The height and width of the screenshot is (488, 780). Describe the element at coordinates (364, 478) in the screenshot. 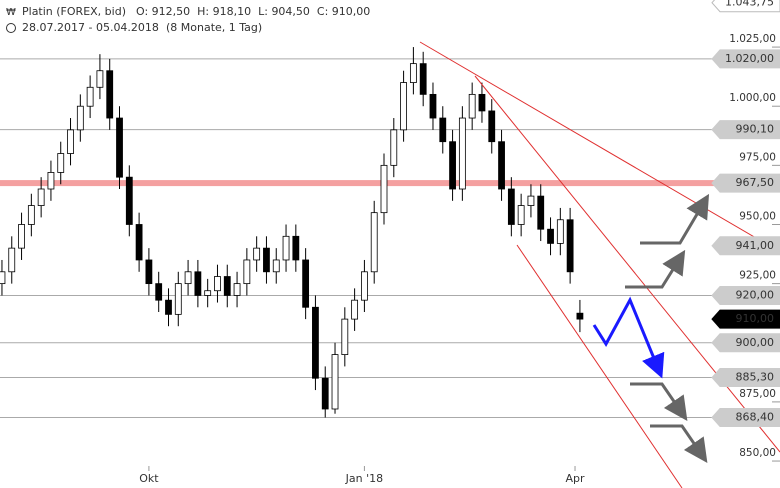

I see `x-tick-label: Jan '18` at that location.